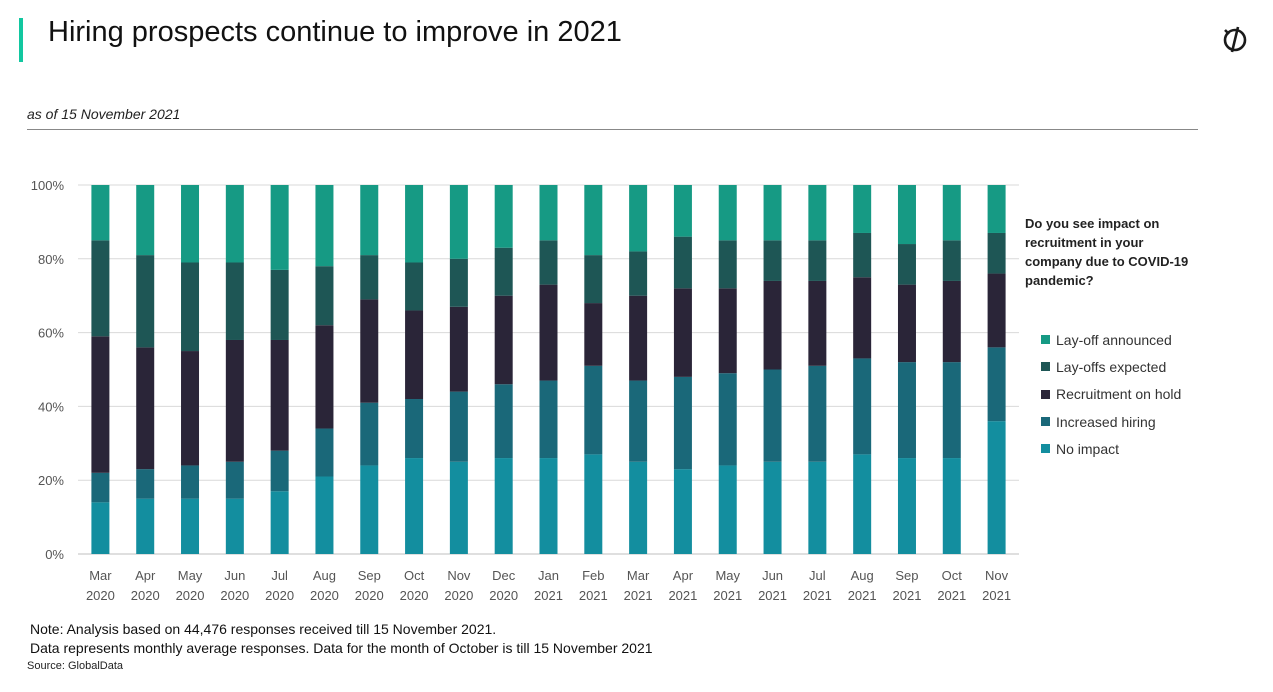 This screenshot has height=692, width=1273. What do you see at coordinates (51, 259) in the screenshot?
I see `y-tick-label: 80%` at bounding box center [51, 259].